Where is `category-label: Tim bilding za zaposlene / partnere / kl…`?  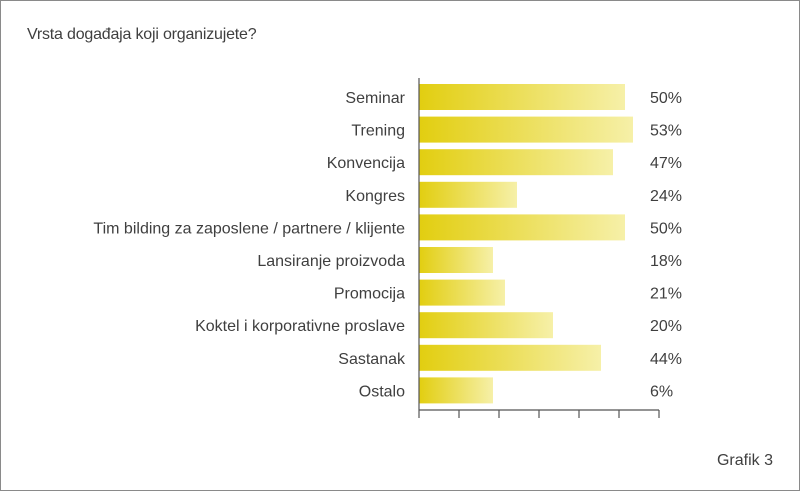
category-label: Tim bilding za zaposlene / partnere / kl… is located at coordinates (249, 228).